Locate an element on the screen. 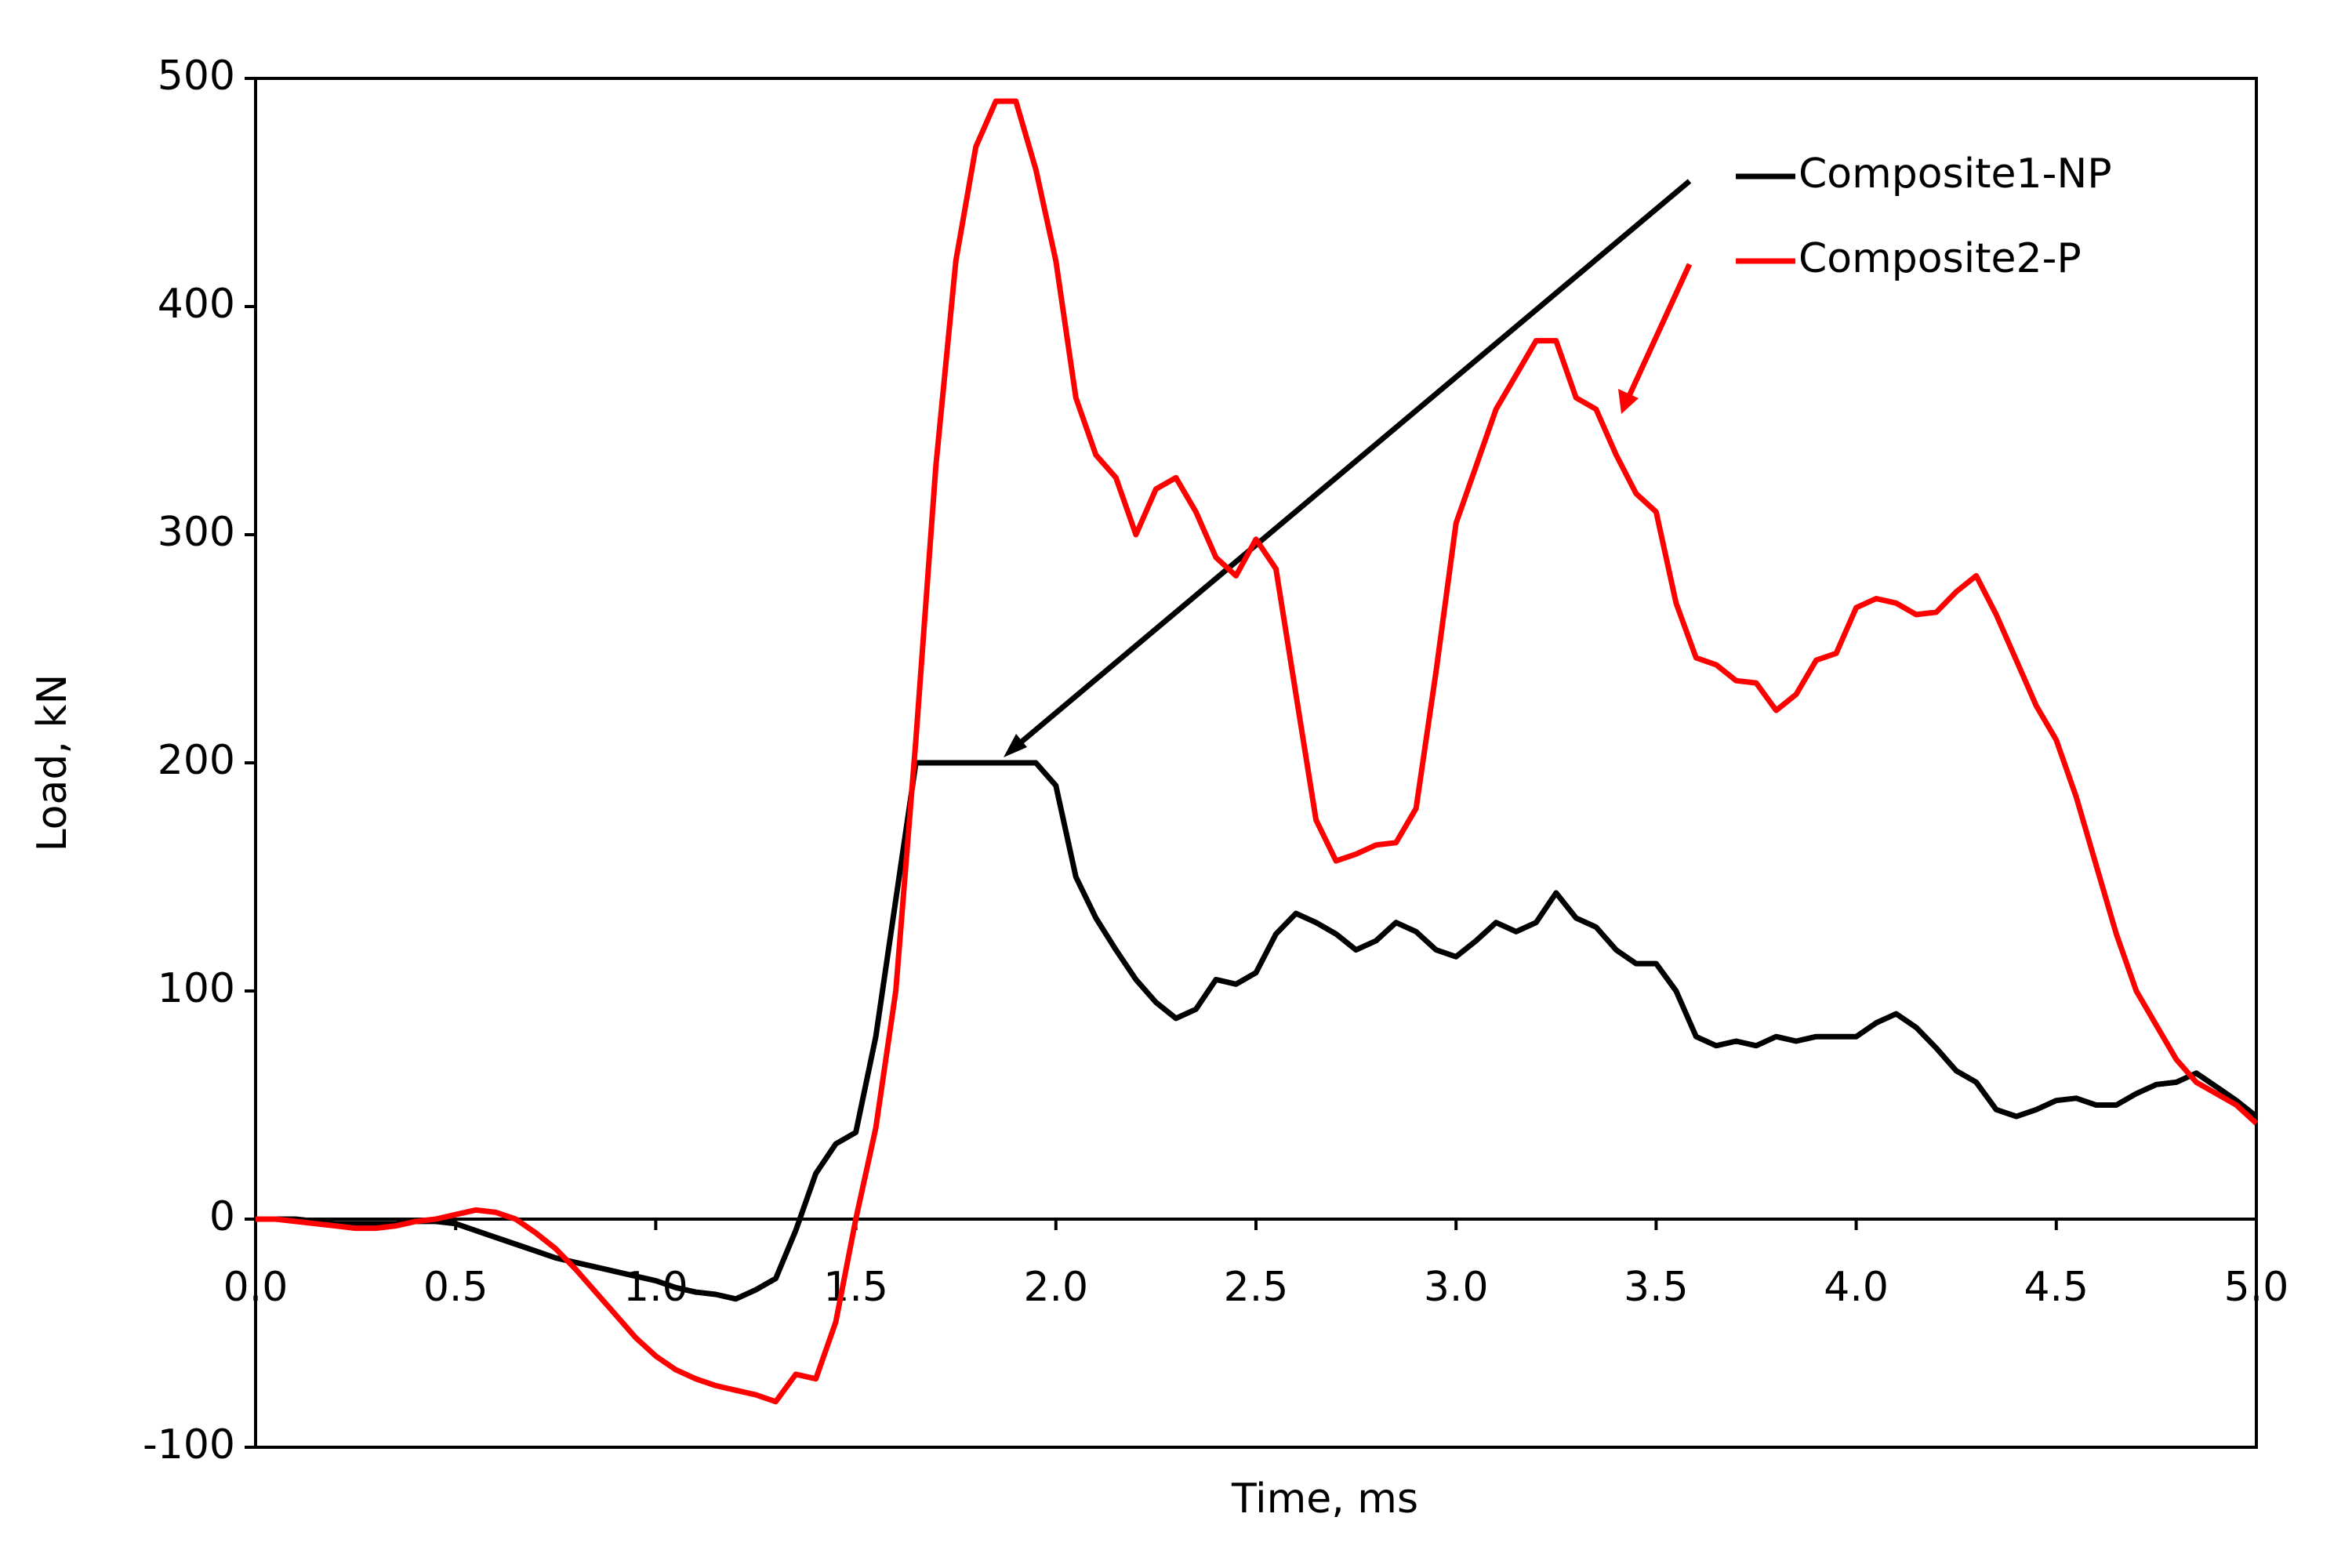  x-tick-label: 4.5 is located at coordinates (2056, 1287).